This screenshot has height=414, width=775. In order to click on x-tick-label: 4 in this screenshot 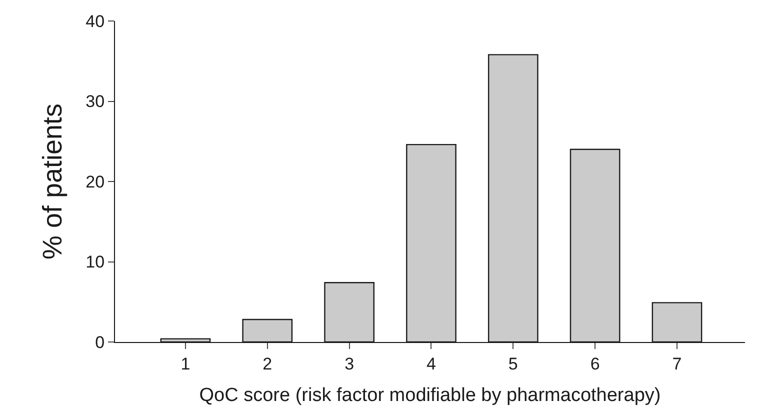, I will do `click(431, 364)`.